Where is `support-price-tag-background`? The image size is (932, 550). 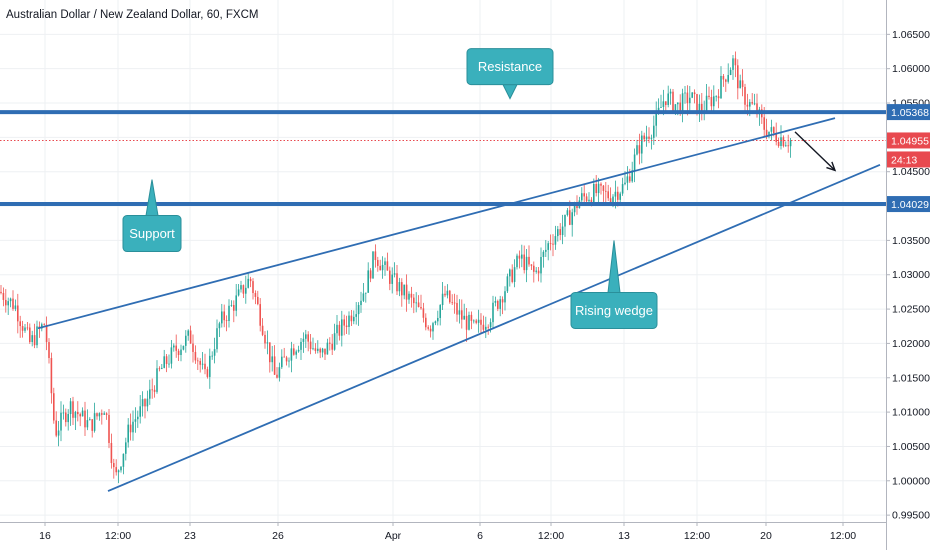
support-price-tag-background is located at coordinates (908, 204).